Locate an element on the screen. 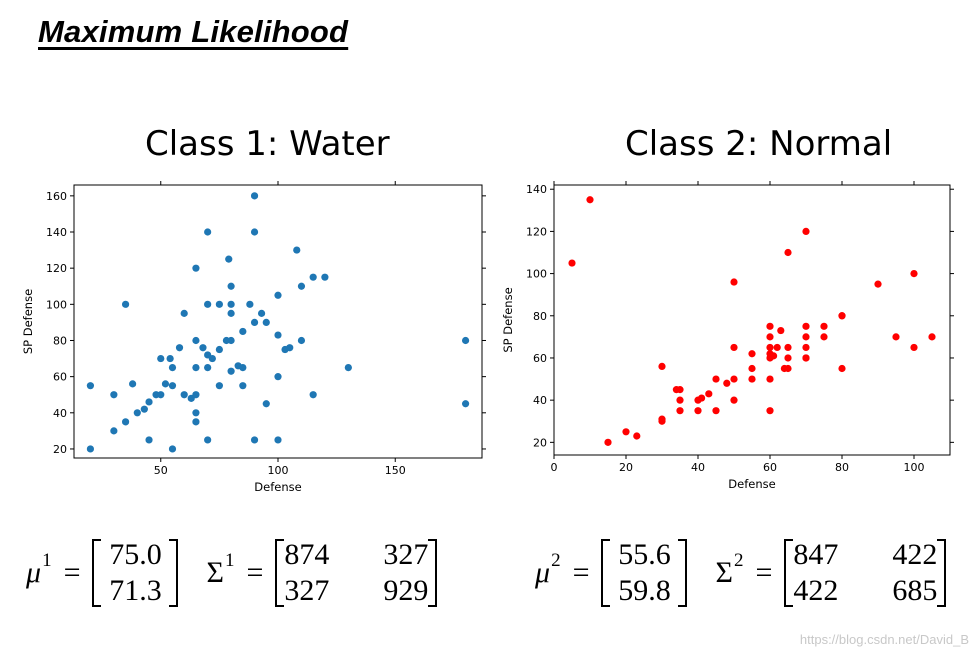  class-1-parameters: μ 1 = 75.0 71.3 Σ 1 = 874 327 327 929 is located at coordinates (232, 573).